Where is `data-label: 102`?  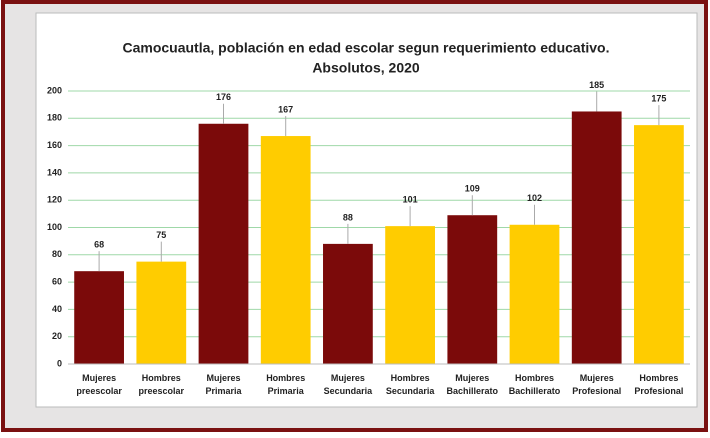 data-label: 102 is located at coordinates (534, 198).